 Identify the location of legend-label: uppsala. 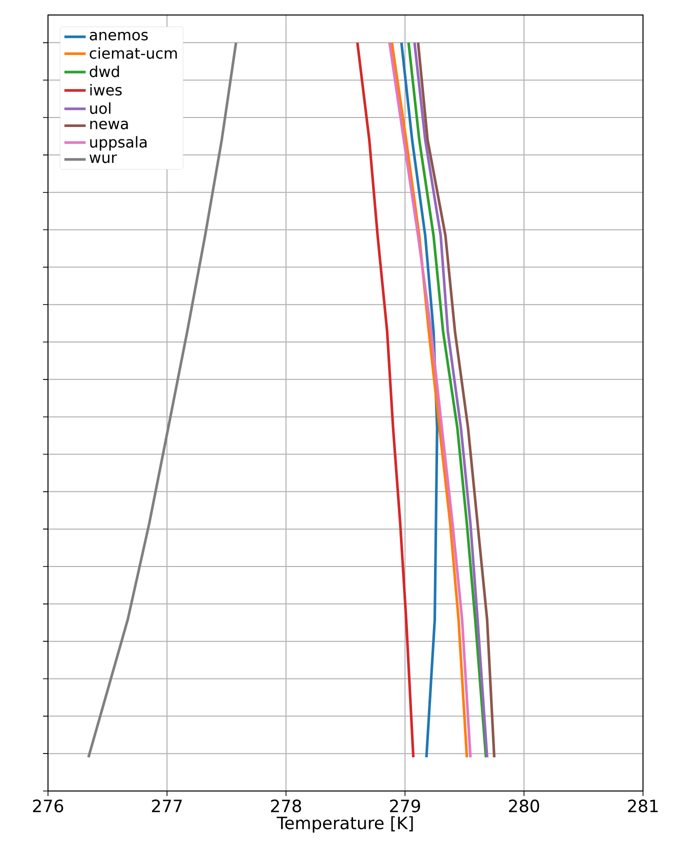
(118, 143).